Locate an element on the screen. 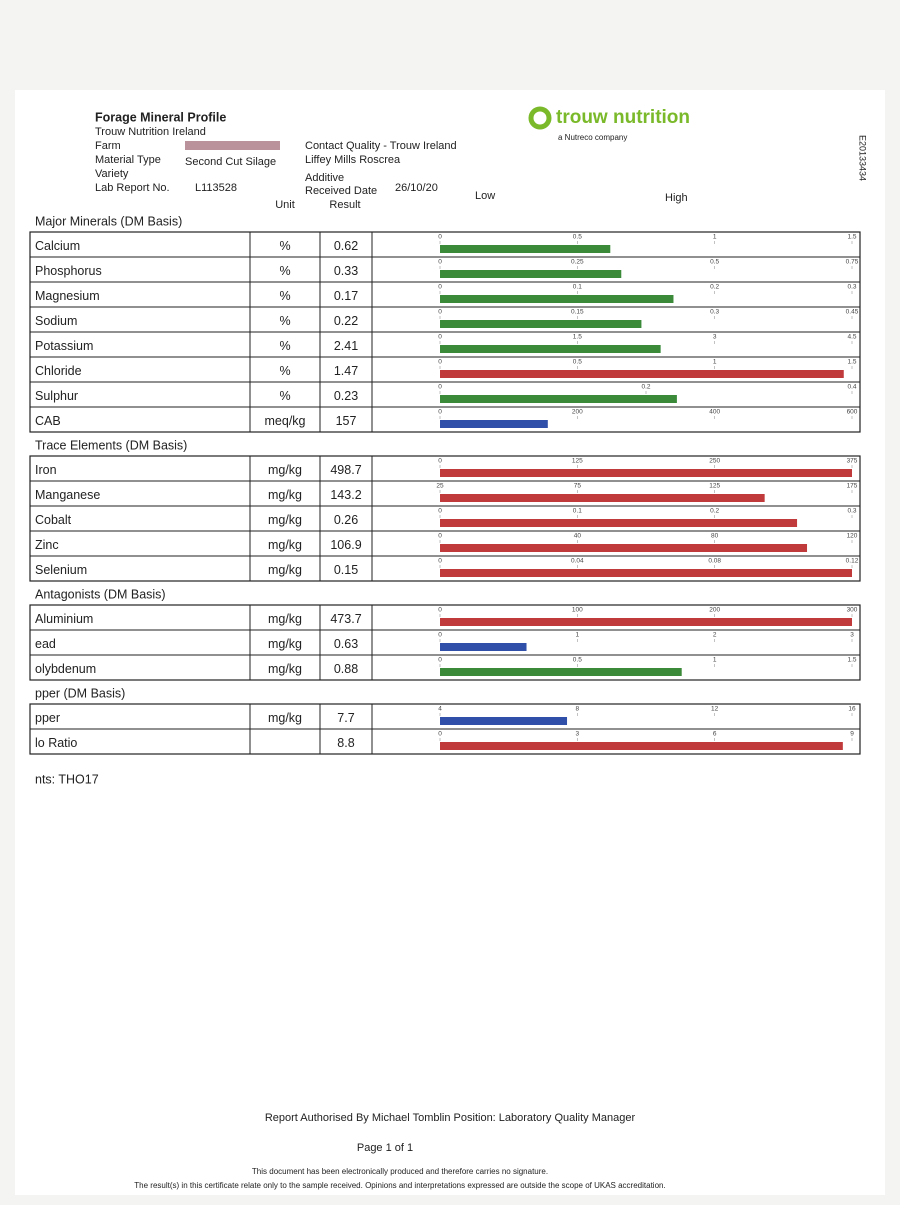  doc-id: E20133434 is located at coordinates (863, 158).